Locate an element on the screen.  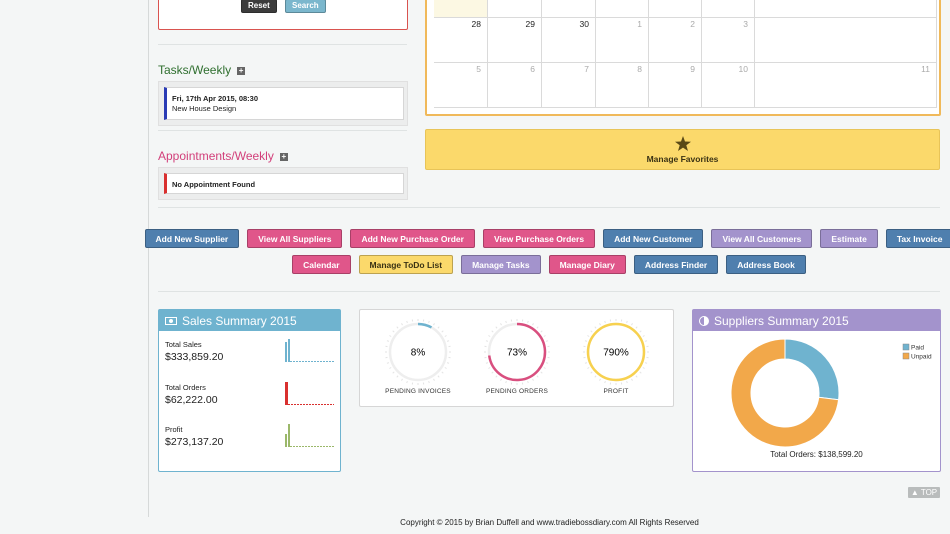
gauge-arc is located at coordinates (425, 325).